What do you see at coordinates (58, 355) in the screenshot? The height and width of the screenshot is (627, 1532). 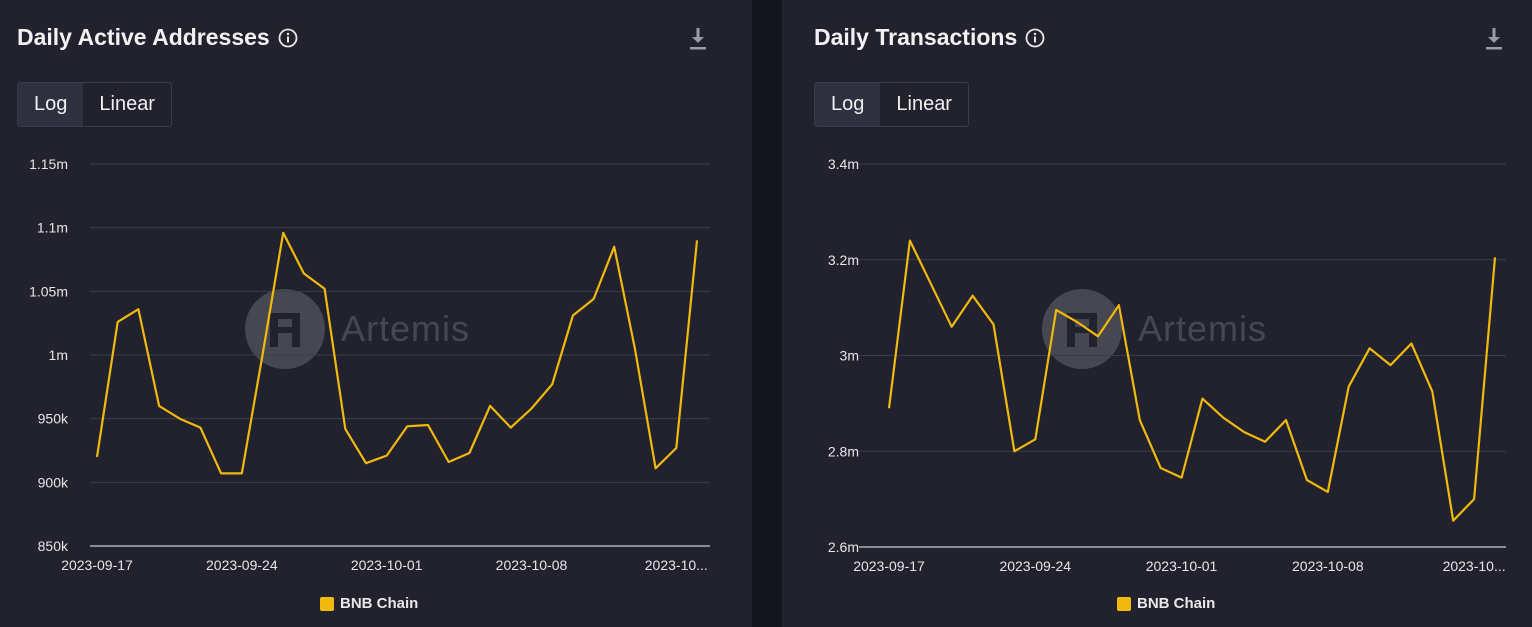 I see `y-tick-label: 1m` at bounding box center [58, 355].